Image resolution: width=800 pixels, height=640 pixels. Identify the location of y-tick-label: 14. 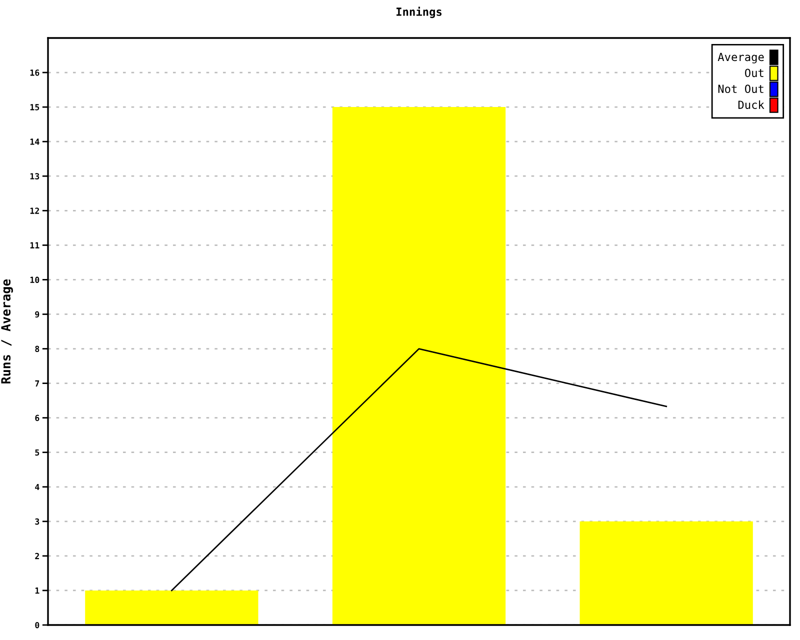
(35, 141).